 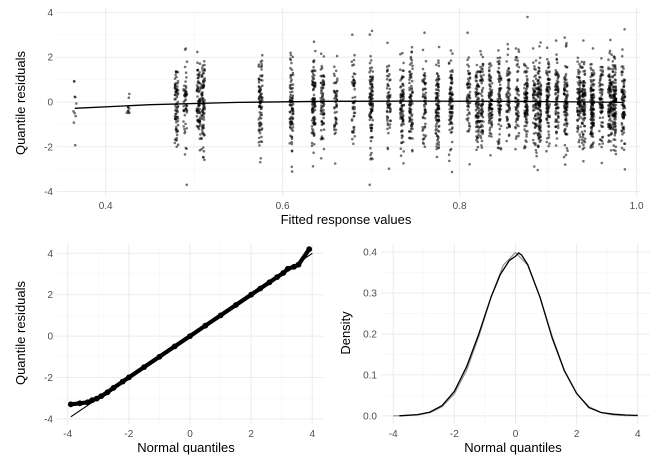 I want to click on x-tick-label: 2, so click(x=577, y=434).